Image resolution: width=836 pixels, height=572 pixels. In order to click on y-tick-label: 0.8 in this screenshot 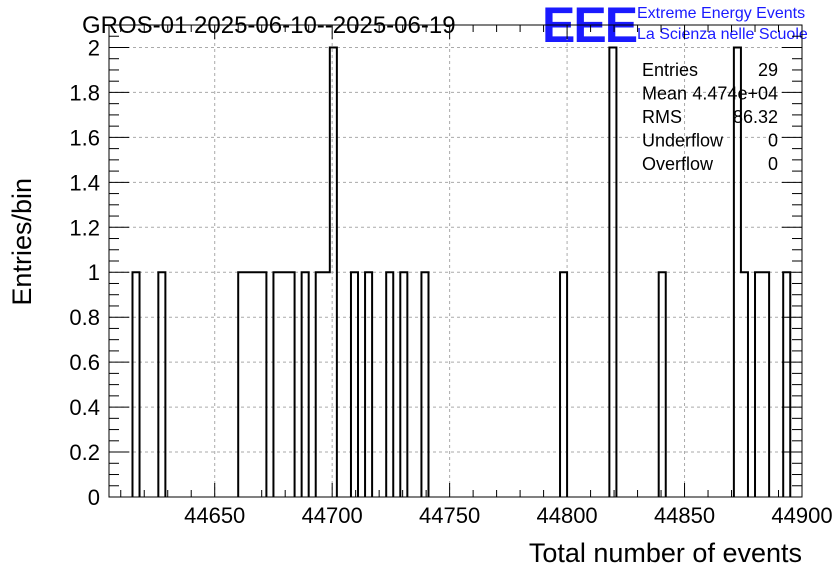, I will do `click(84, 317)`.